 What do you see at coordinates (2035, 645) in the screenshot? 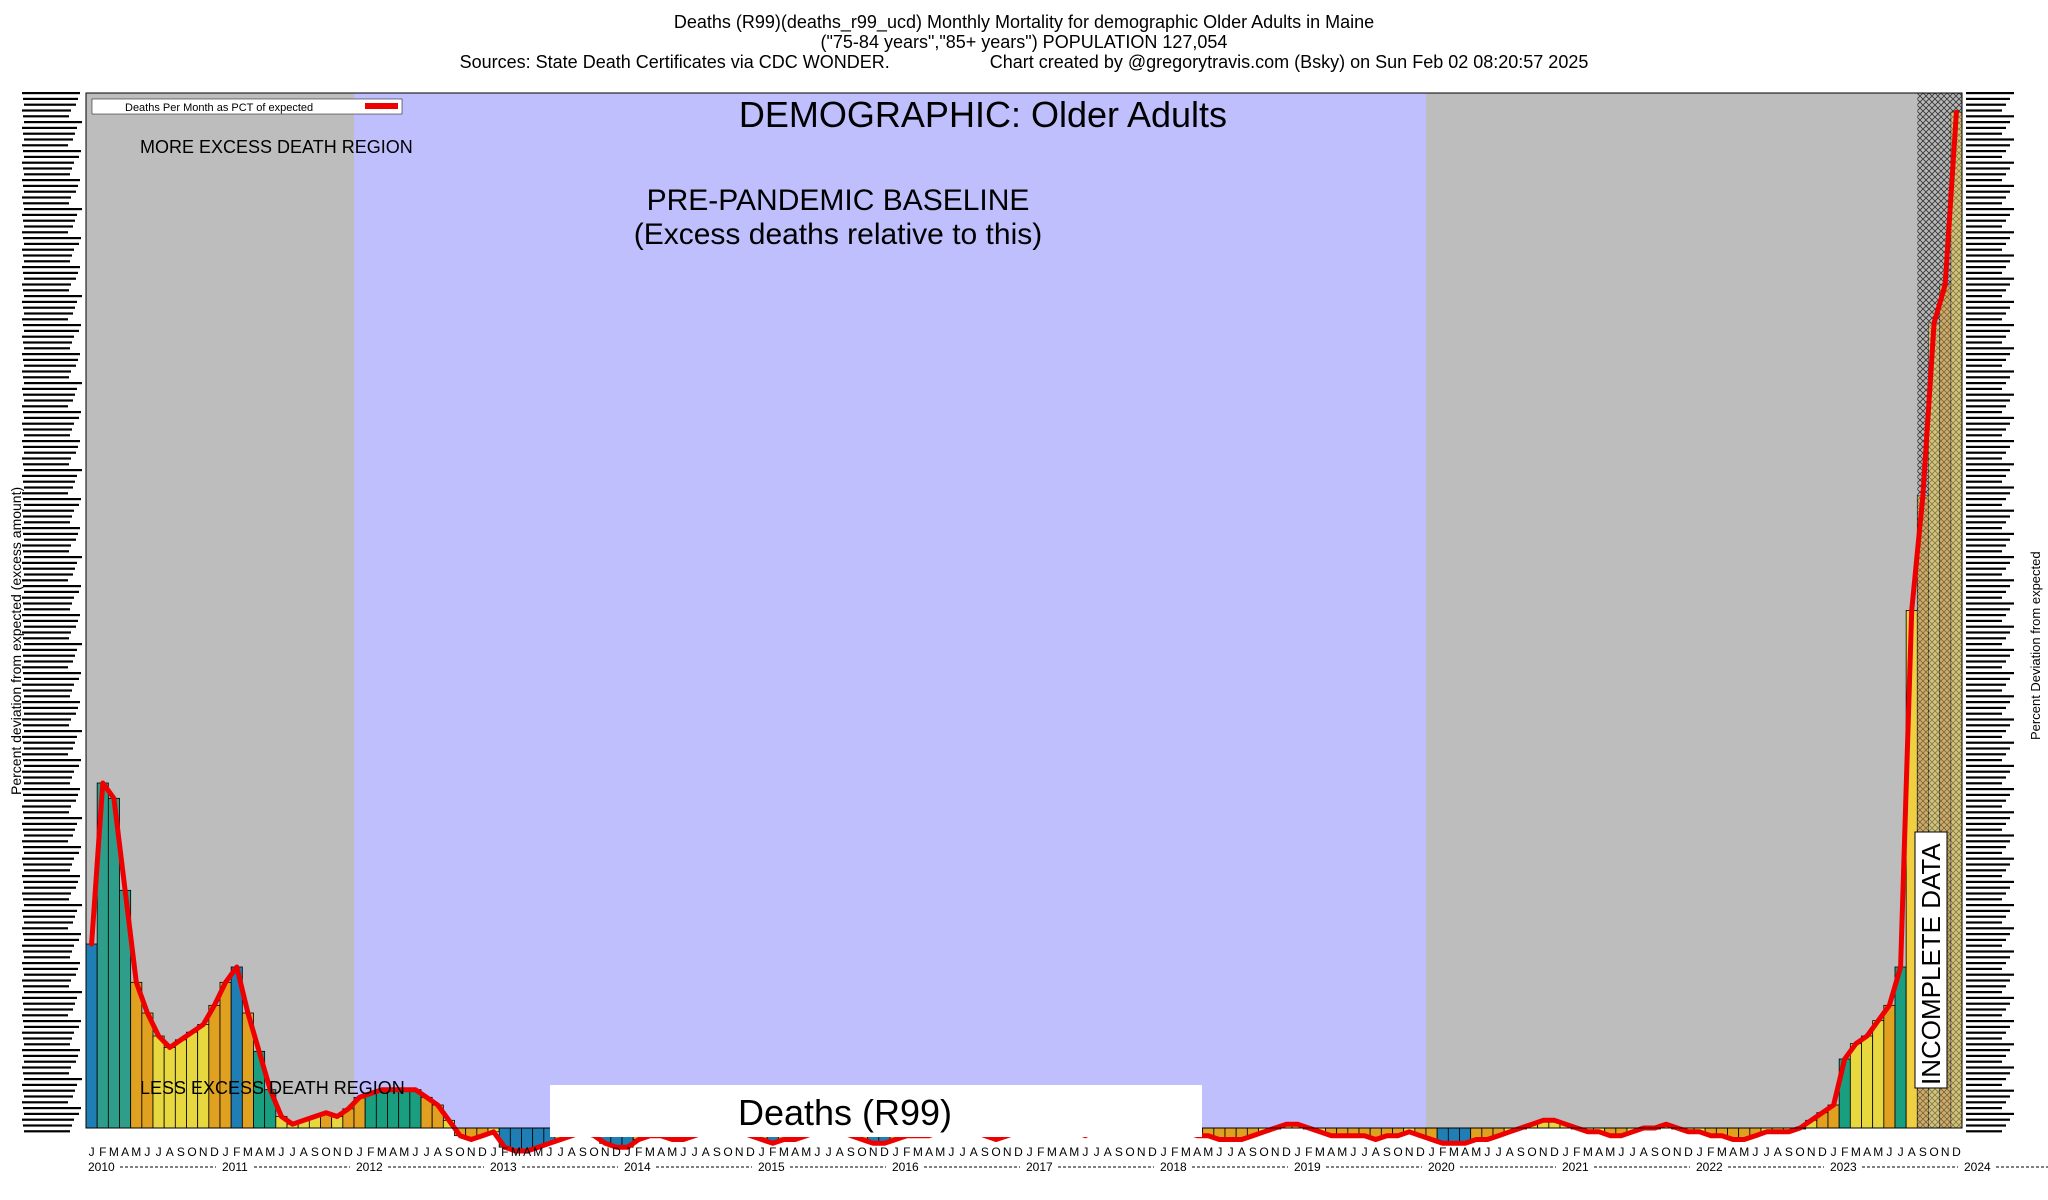
I see `y-axis-label-right: Percent Deviation from expected` at bounding box center [2035, 645].